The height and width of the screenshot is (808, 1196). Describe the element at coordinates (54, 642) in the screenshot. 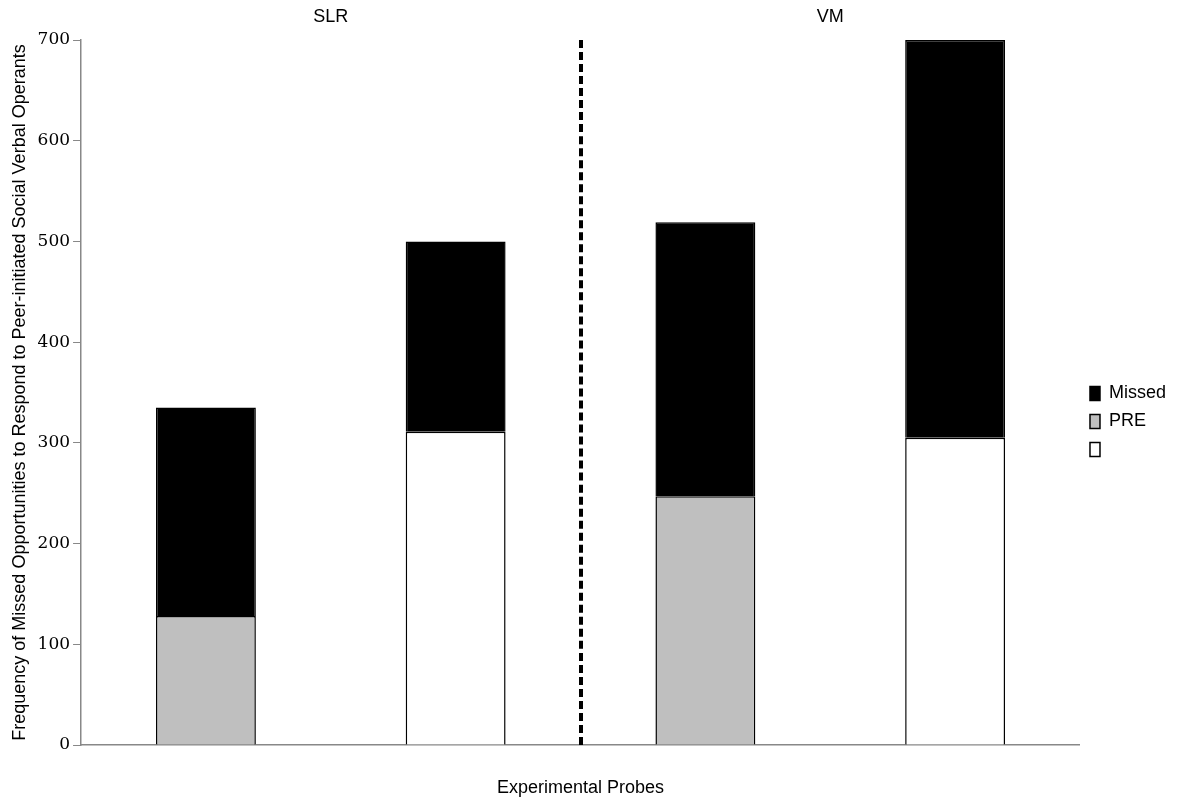

I see `y-tick-label: 100` at that location.